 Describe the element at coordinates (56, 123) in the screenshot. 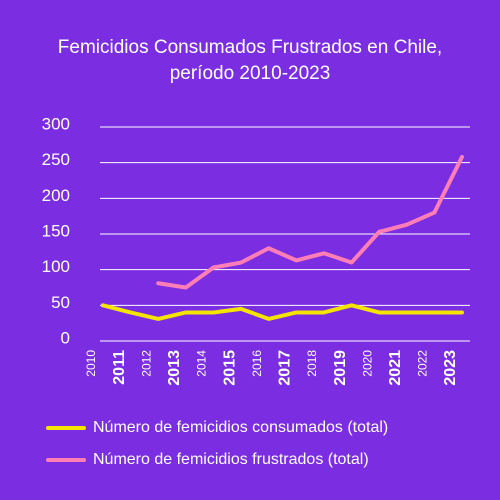

I see `y-tick-label: 300` at that location.